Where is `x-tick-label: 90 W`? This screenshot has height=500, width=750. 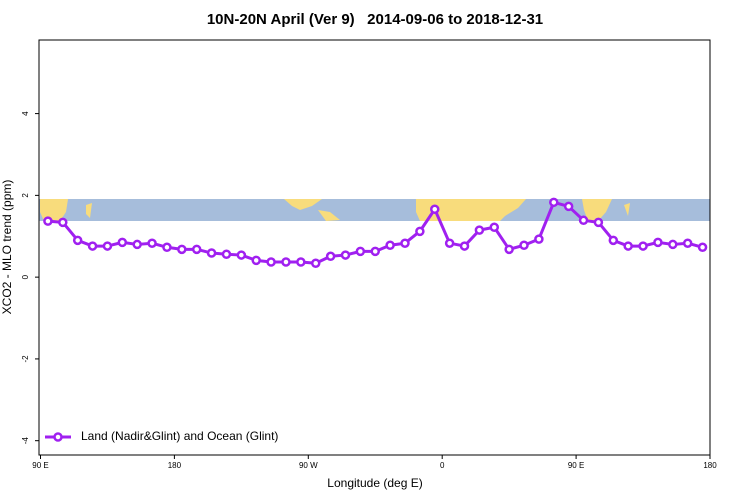 x-tick-label: 90 W is located at coordinates (308, 465).